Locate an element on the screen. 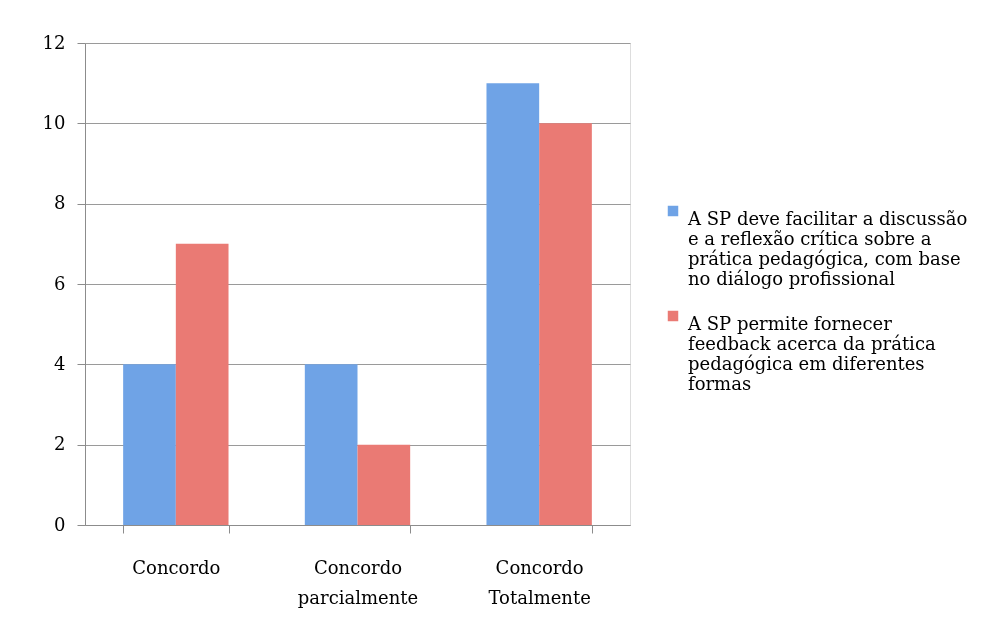 The image size is (1001, 632). y-tick-label: 10 is located at coordinates (54, 122).